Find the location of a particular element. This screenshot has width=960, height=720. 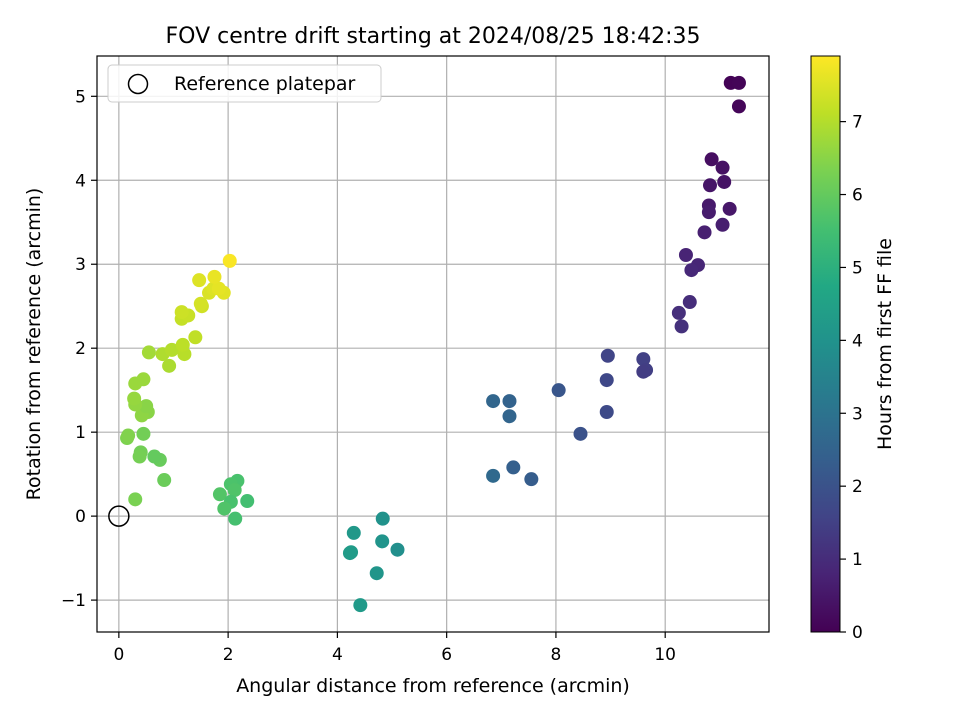

y-tick-label: 3 is located at coordinates (80, 265).